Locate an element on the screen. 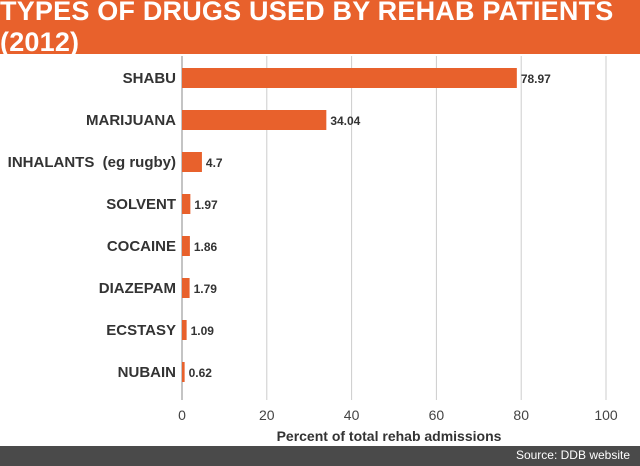  value-label-5: 1.79 is located at coordinates (206, 289).